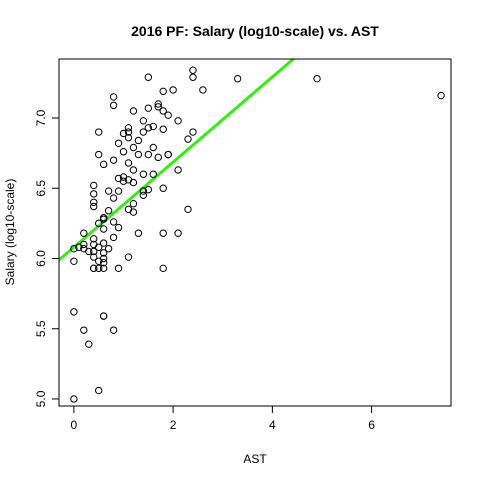 This screenshot has width=480, height=480. Describe the element at coordinates (41, 188) in the screenshot. I see `y-tick-label: 6.5` at that location.